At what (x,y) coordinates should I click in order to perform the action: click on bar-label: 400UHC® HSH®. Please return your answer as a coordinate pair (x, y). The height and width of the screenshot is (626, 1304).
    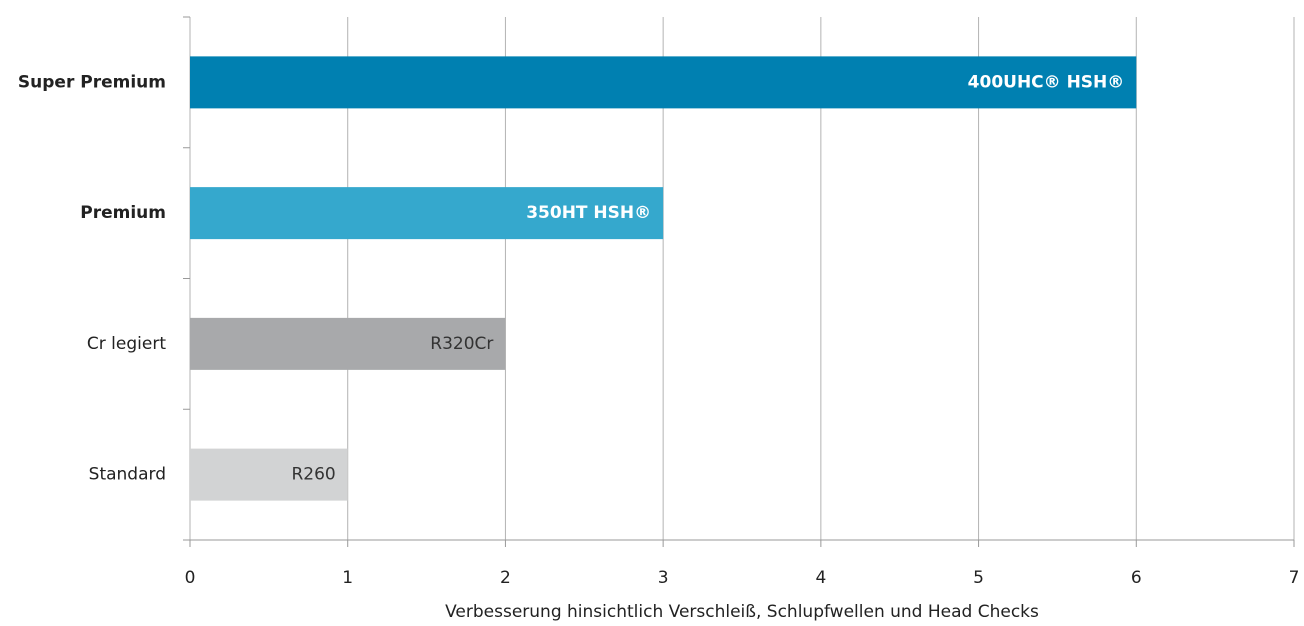
    Looking at the image, I should click on (1046, 82).